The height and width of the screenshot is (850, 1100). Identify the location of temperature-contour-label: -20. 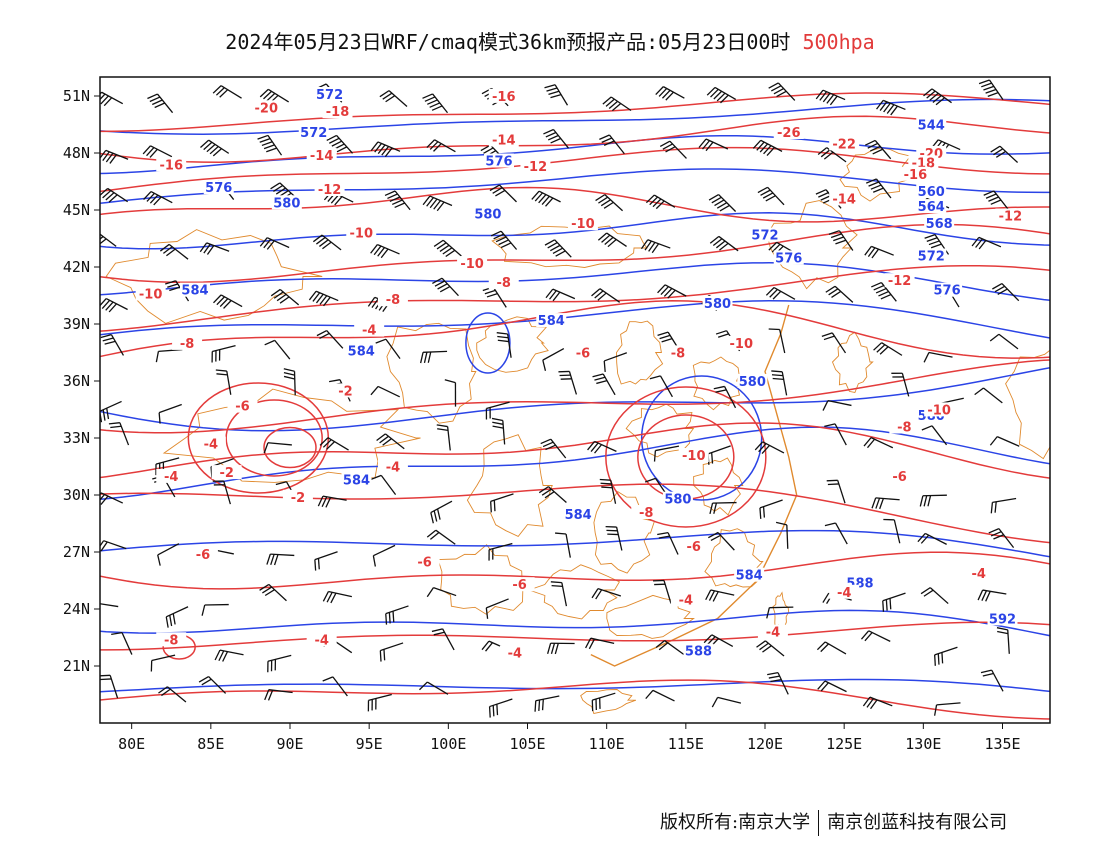
(267, 108).